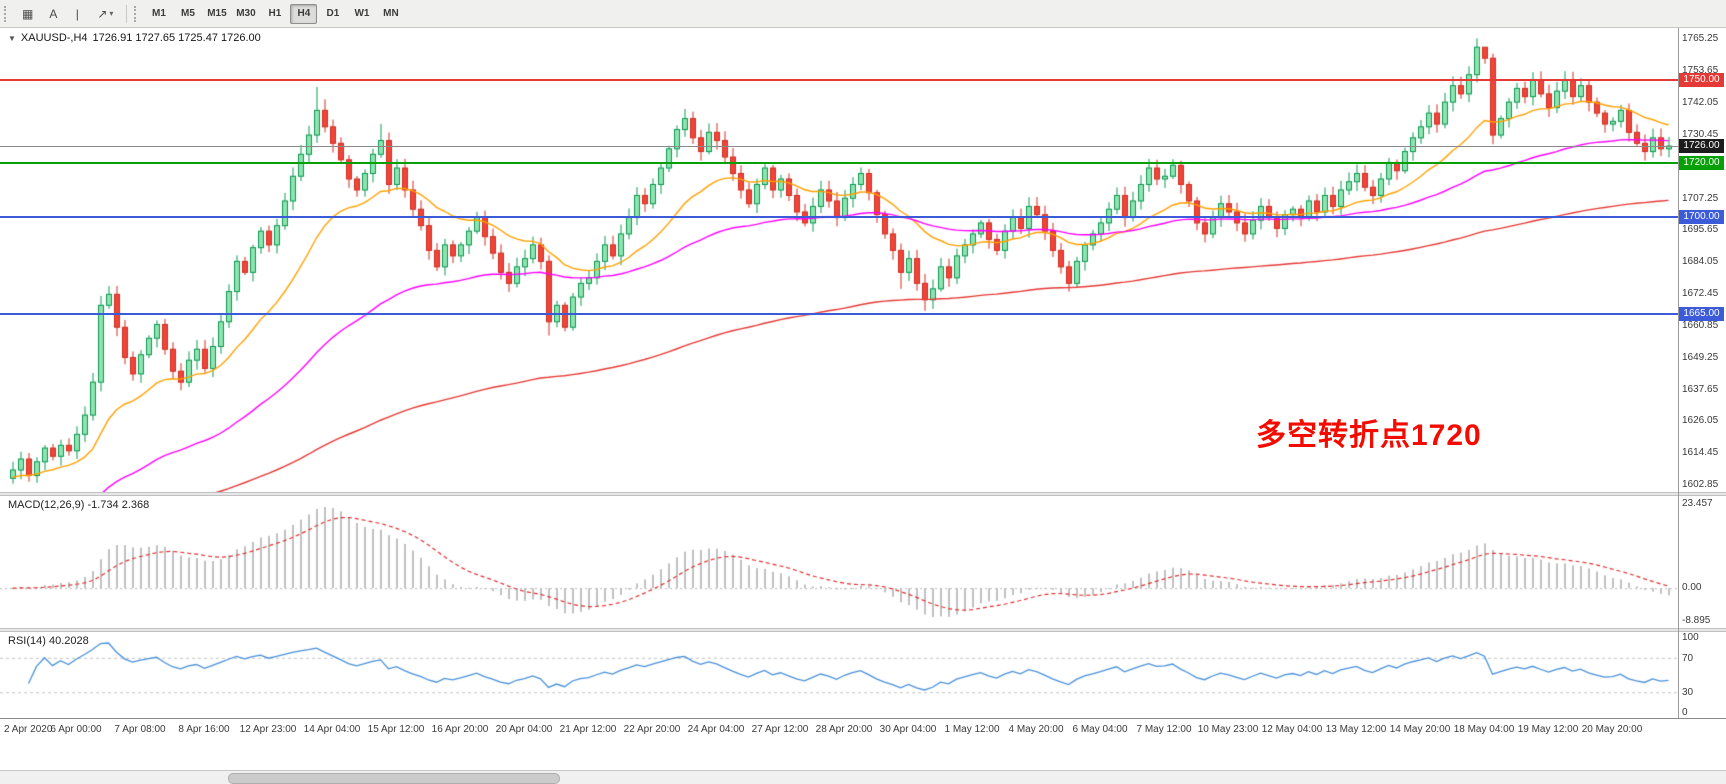  Describe the element at coordinates (1292, 729) in the screenshot. I see `time-axis-label: 12 May 04:00` at that location.